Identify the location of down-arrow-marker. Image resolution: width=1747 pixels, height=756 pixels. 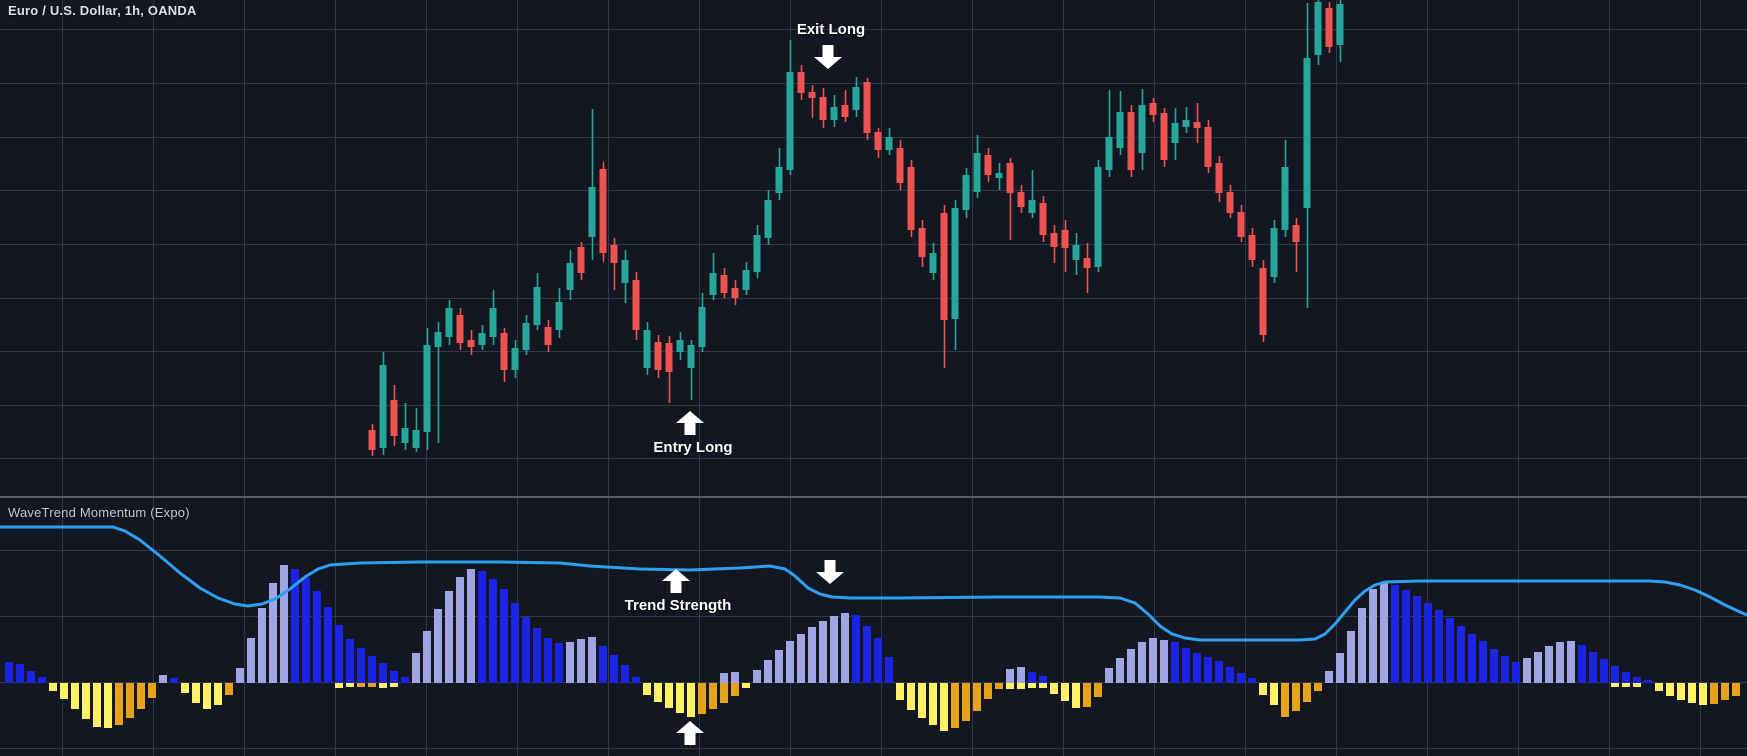
(828, 57).